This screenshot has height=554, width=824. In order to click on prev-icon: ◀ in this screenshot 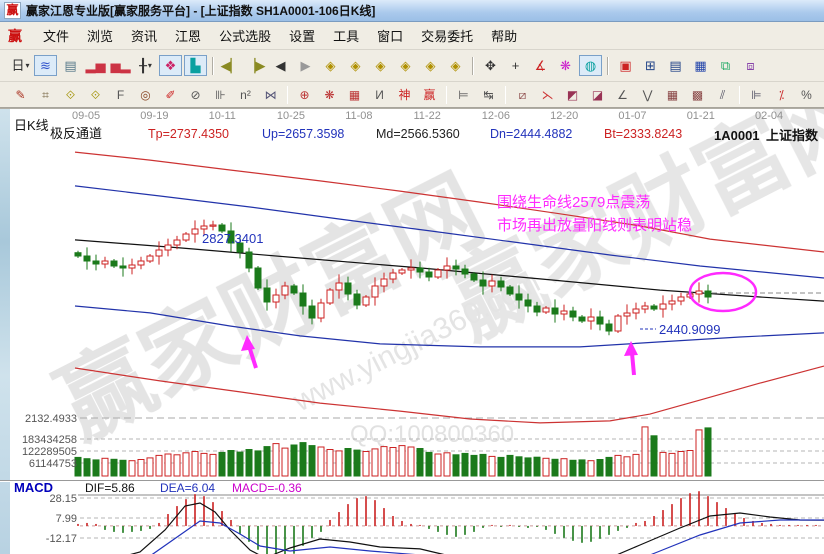, I will do `click(280, 65)`.